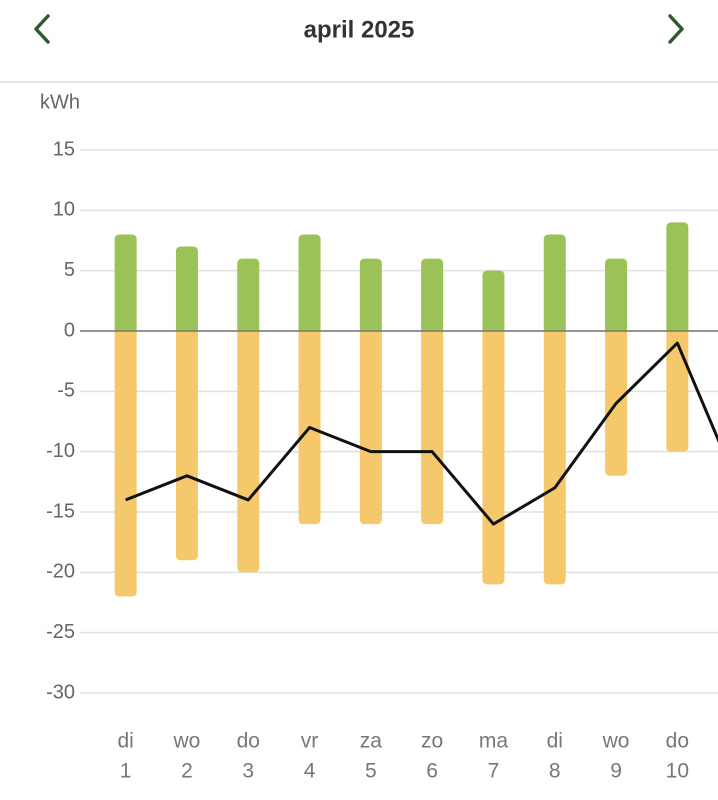 This screenshot has height=800, width=718. I want to click on y-tick-label: 5, so click(69, 270).